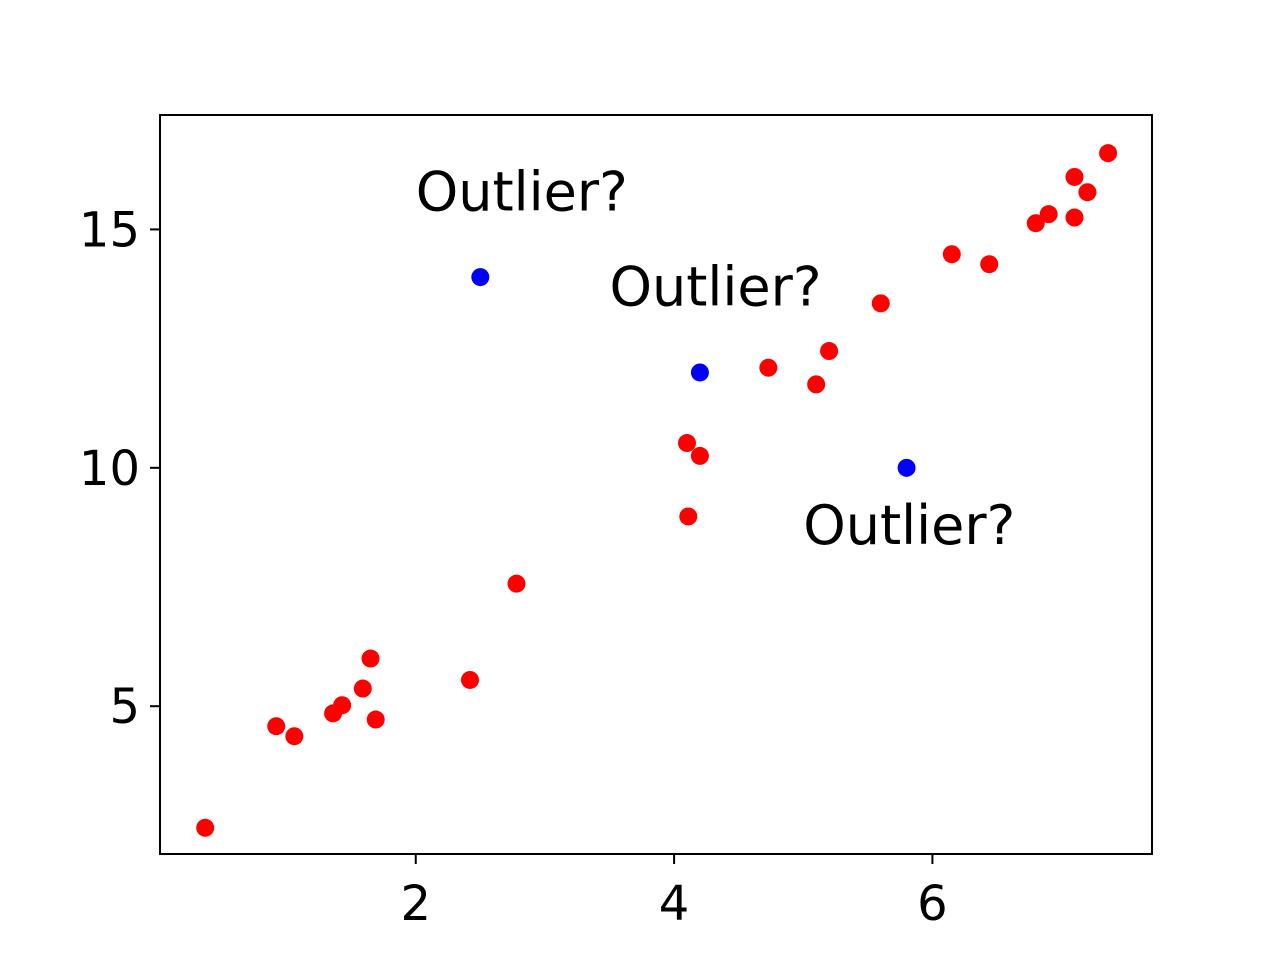 Image resolution: width=1280 pixels, height=960 pixels. What do you see at coordinates (109, 469) in the screenshot?
I see `y-tick-label: 10` at bounding box center [109, 469].